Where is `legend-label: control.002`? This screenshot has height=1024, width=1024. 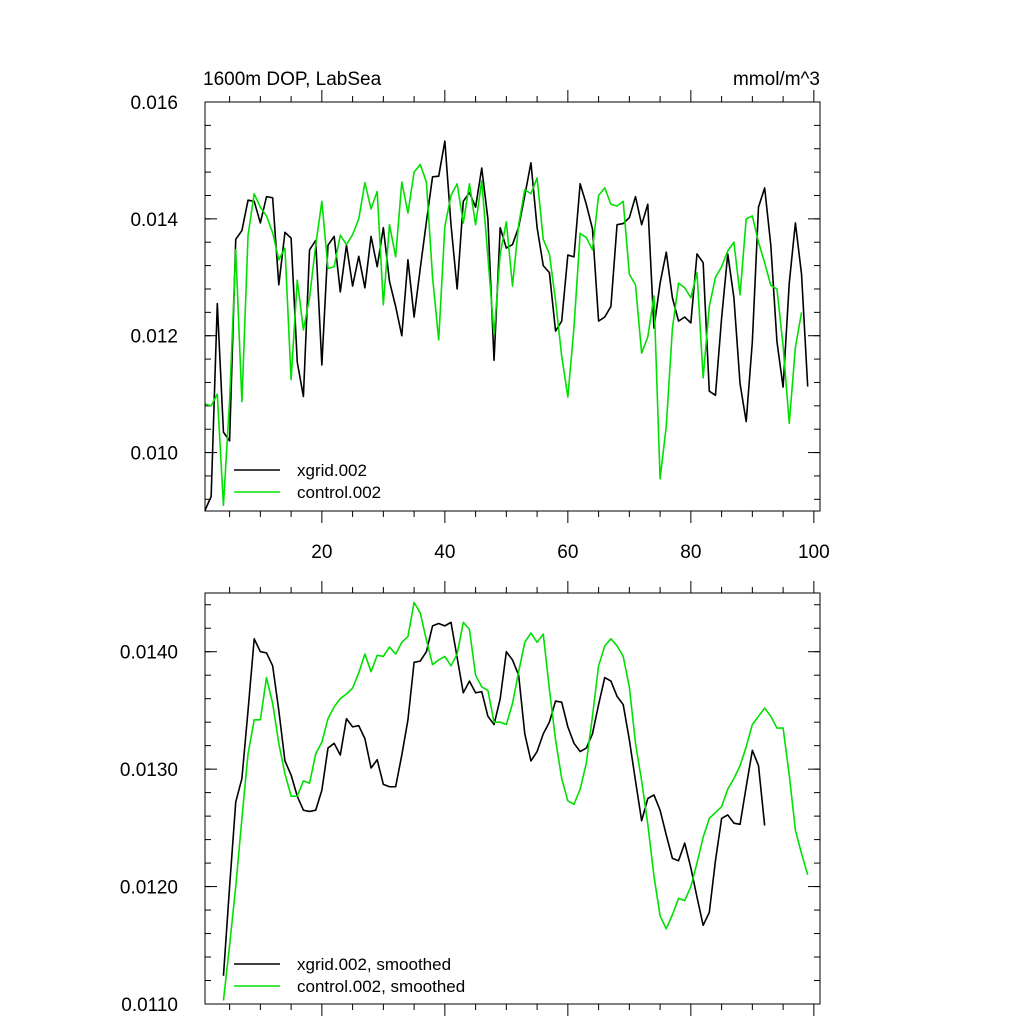 legend-label: control.002 is located at coordinates (339, 492).